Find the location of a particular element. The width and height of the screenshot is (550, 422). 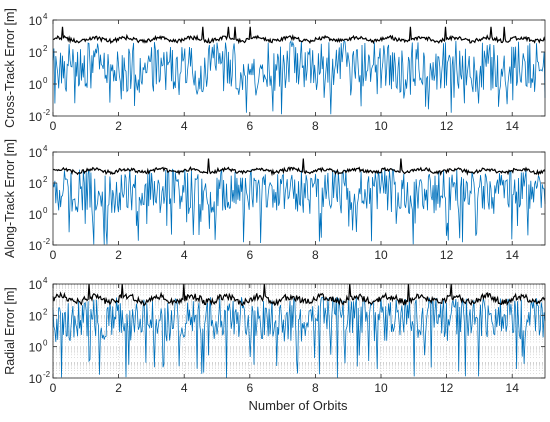

panel-3-y-tick-exponent: 2 is located at coordinates (45, 311).